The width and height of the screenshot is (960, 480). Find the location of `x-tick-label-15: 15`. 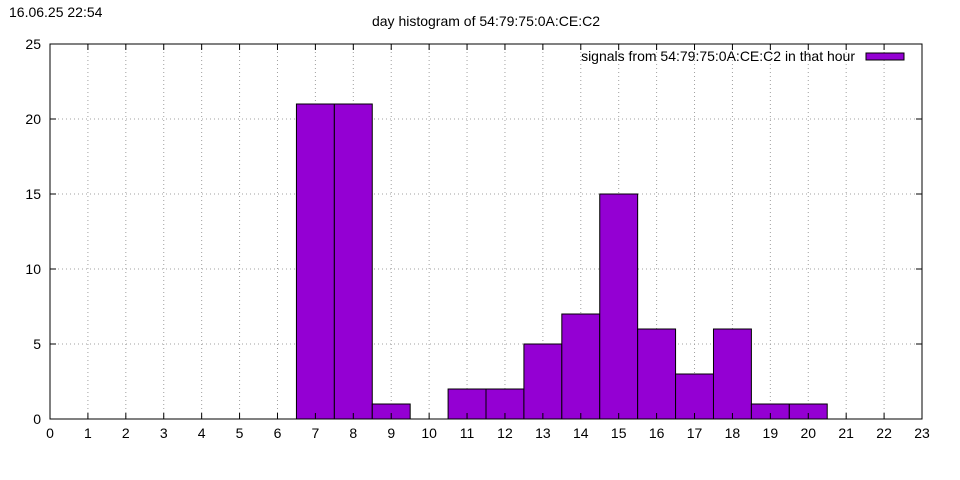

x-tick-label-15: 15 is located at coordinates (619, 433).